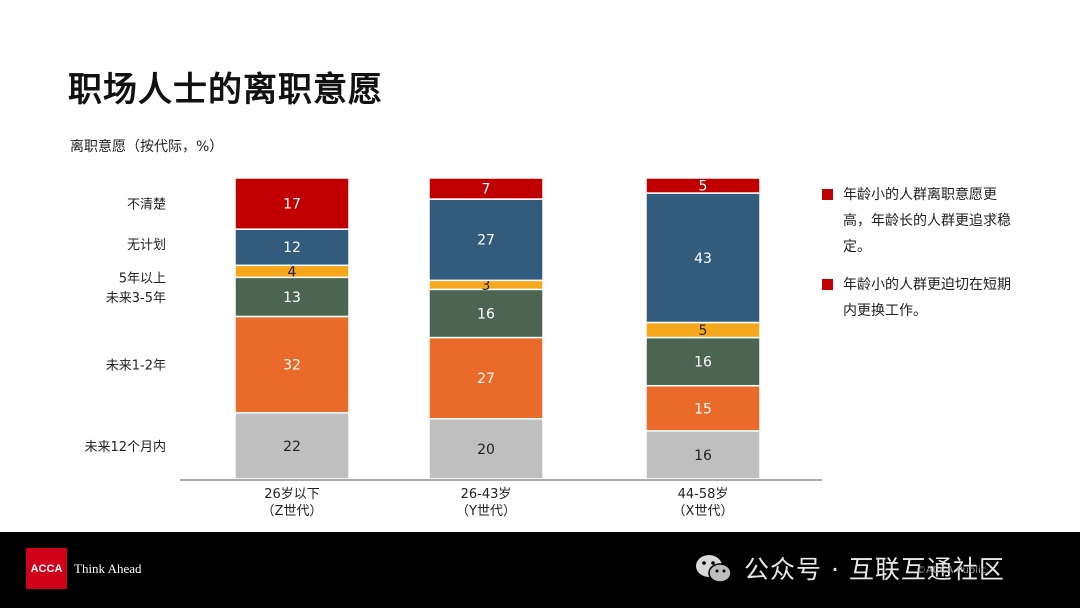 The height and width of the screenshot is (608, 1080). Describe the element at coordinates (486, 286) in the screenshot. I see `data-label: 3` at that location.